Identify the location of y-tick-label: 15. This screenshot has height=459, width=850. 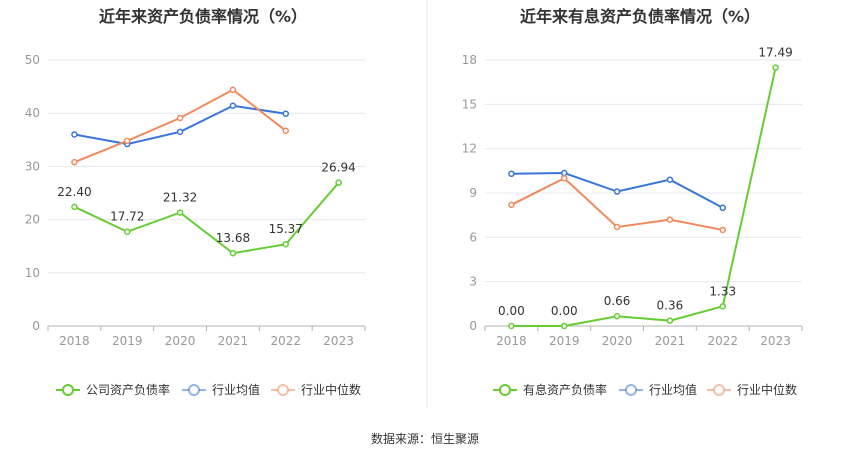
(469, 104).